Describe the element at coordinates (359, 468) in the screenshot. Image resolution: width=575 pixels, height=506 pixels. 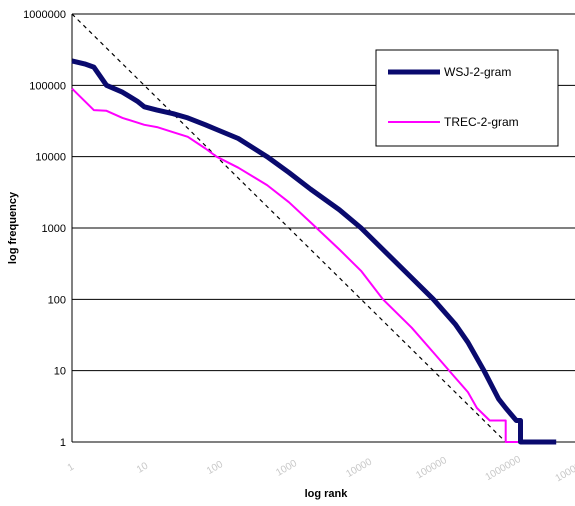
I see `x-tick-label: 10000` at that location.